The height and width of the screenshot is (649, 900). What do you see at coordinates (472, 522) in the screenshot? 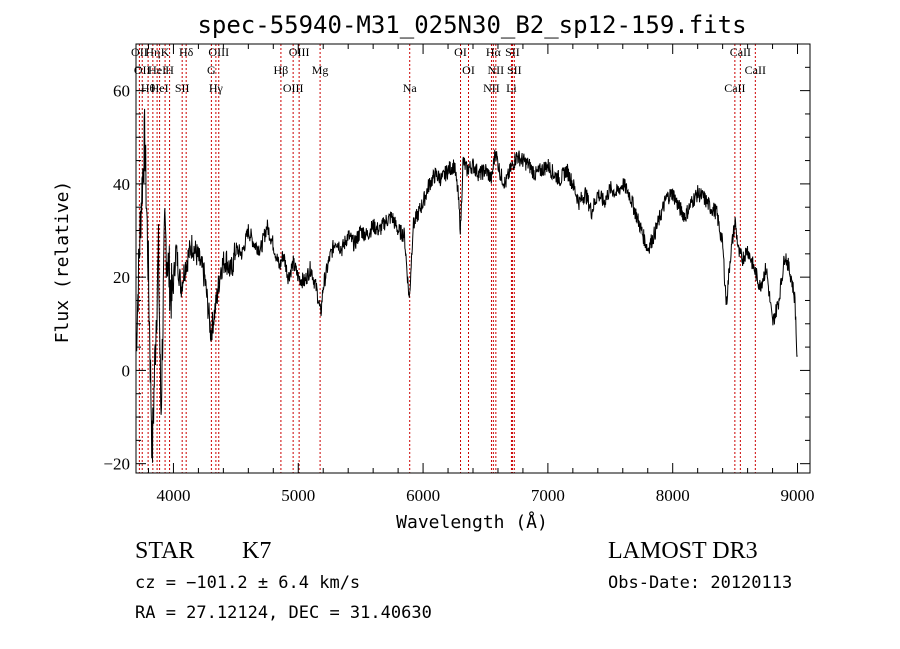
I see `x-axis-label: Wavelength (Å)` at bounding box center [472, 522].